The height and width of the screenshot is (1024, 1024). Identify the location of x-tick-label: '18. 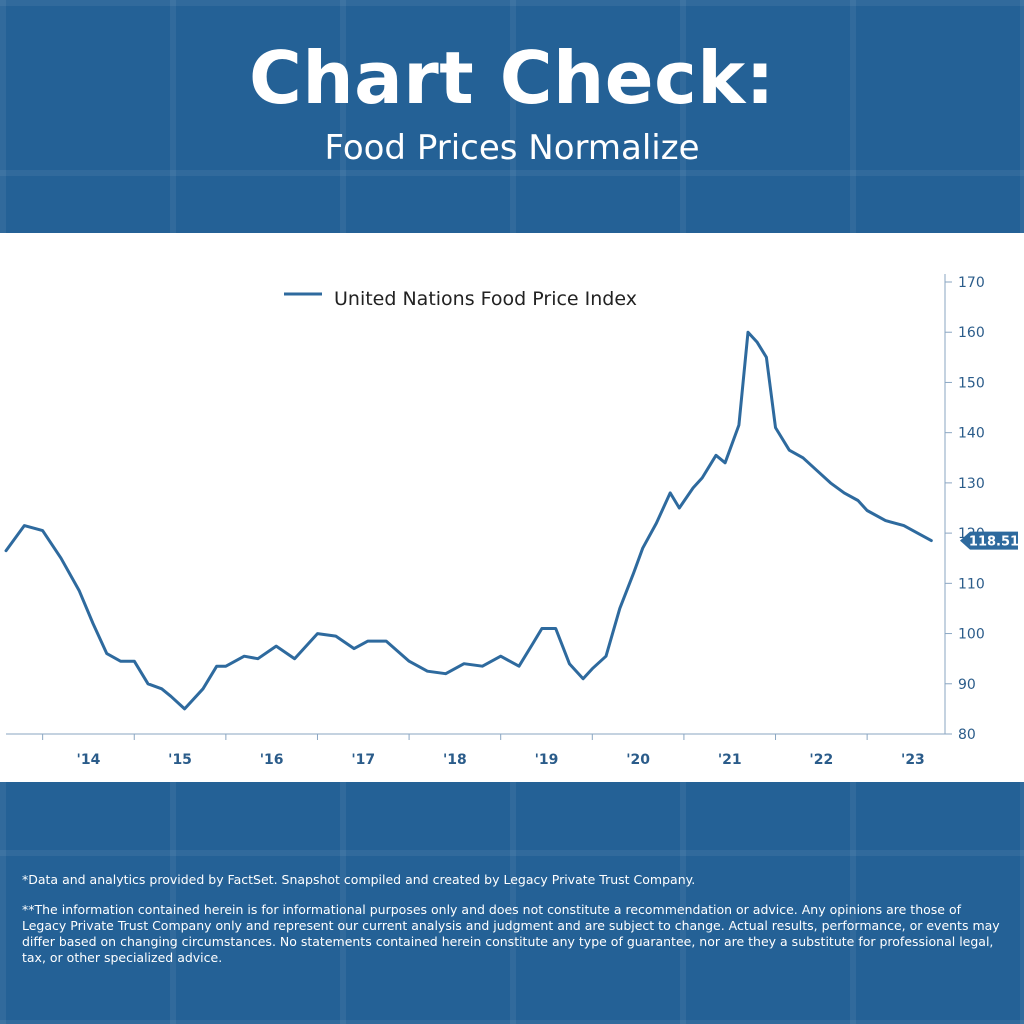
(455, 760).